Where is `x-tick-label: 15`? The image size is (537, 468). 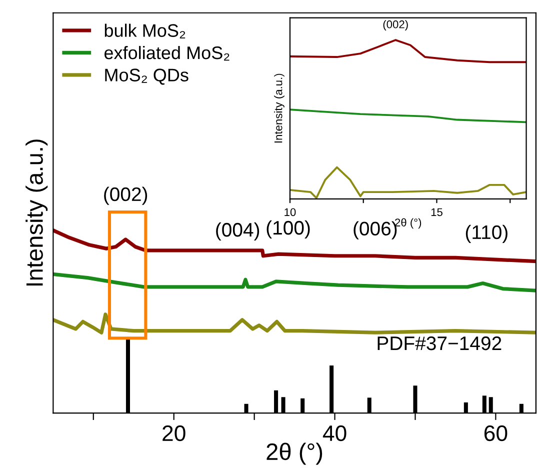
x-tick-label: 15 is located at coordinates (436, 212).